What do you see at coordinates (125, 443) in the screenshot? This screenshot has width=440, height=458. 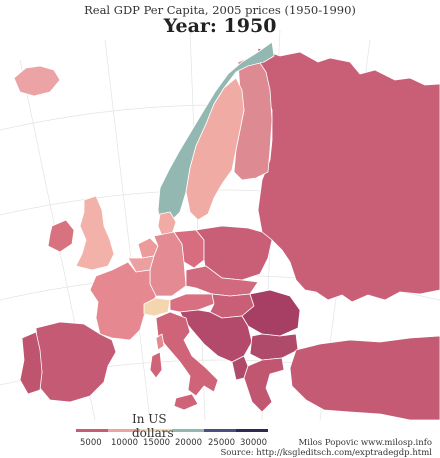 I see `legend-tick-label: 10000` at bounding box center [125, 443].